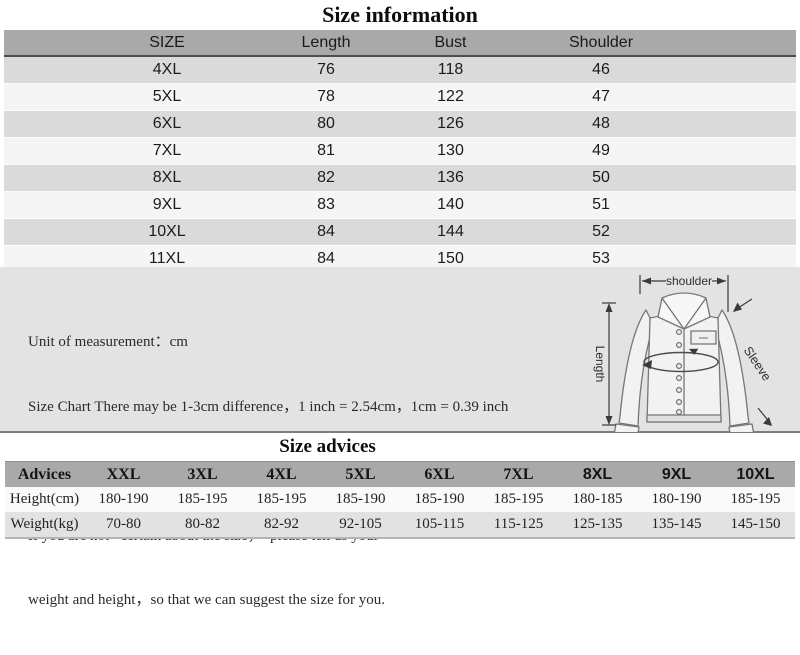 This screenshot has width=800, height=655. Describe the element at coordinates (327, 446) in the screenshot. I see `size-advices-title: Size advices` at that location.